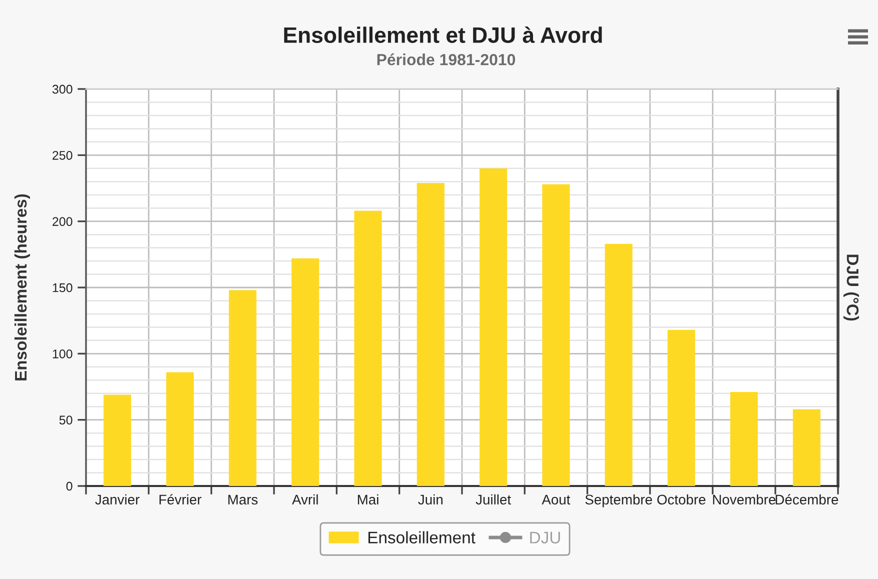 The height and width of the screenshot is (579, 878). What do you see at coordinates (430, 499) in the screenshot?
I see `x-tick-label: Juin` at bounding box center [430, 499].